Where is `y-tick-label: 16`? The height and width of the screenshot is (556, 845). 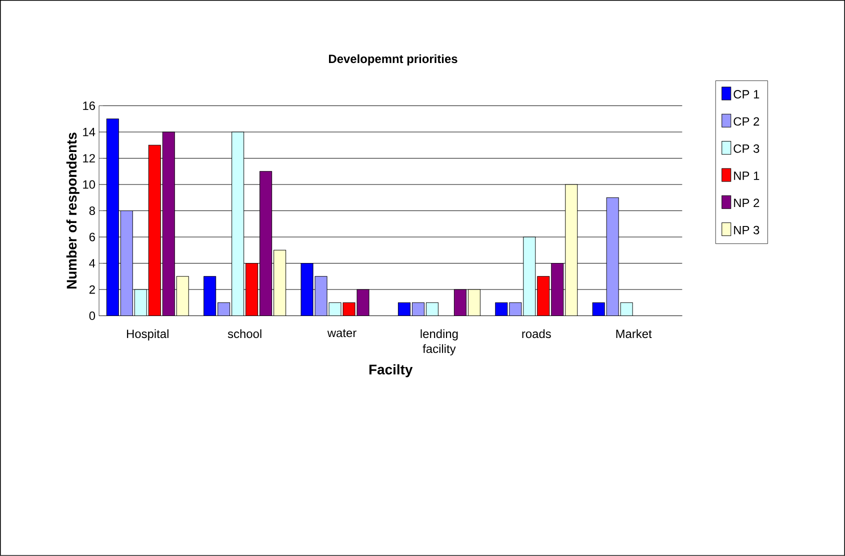 y-tick-label: 16 is located at coordinates (89, 106).